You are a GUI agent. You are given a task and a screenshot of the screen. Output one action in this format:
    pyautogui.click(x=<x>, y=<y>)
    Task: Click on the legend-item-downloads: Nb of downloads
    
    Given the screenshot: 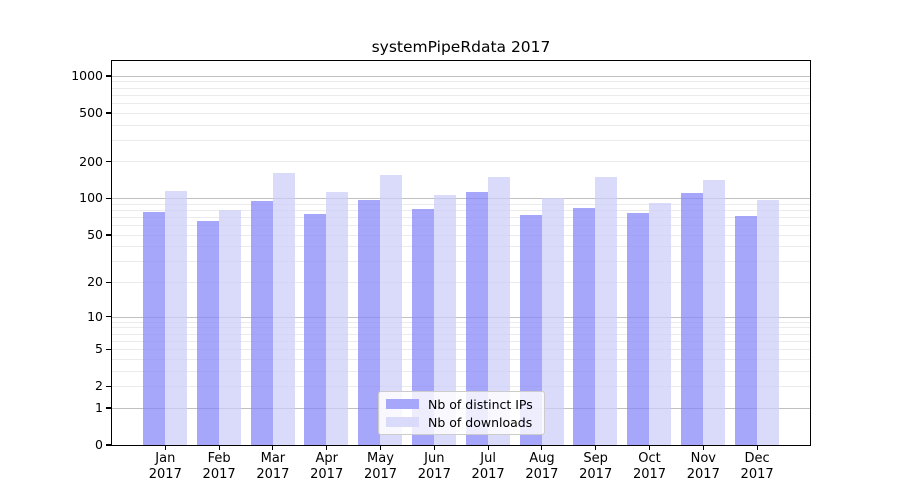 What is the action you would take?
    pyautogui.click(x=461, y=422)
    